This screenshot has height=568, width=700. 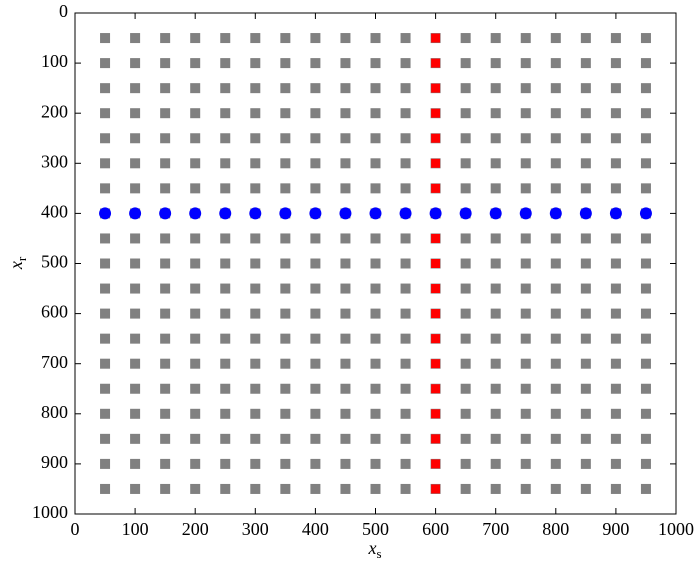 I want to click on y-tick-label: 400, so click(x=54, y=212).